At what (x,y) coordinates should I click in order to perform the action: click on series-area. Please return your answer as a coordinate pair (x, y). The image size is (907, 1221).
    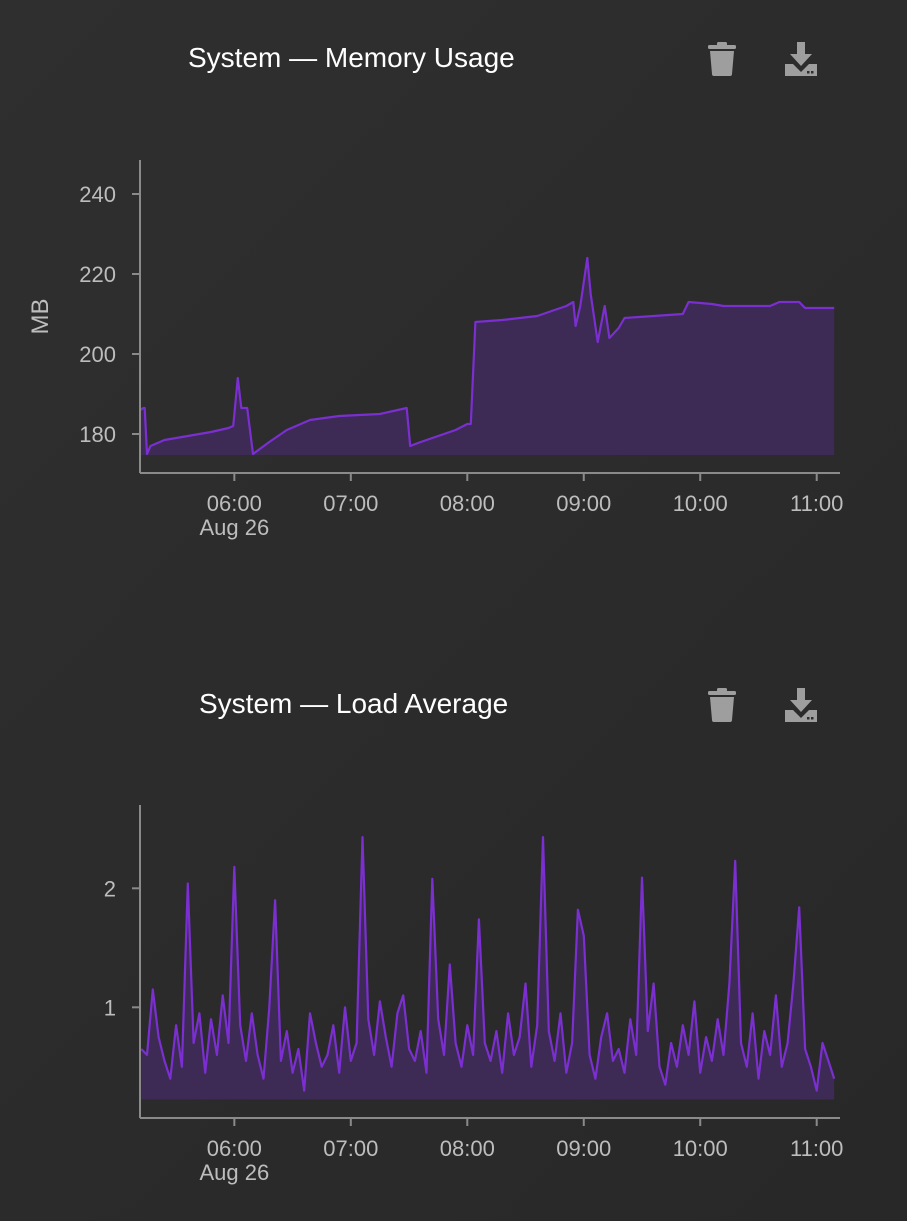
    Looking at the image, I should click on (487, 356).